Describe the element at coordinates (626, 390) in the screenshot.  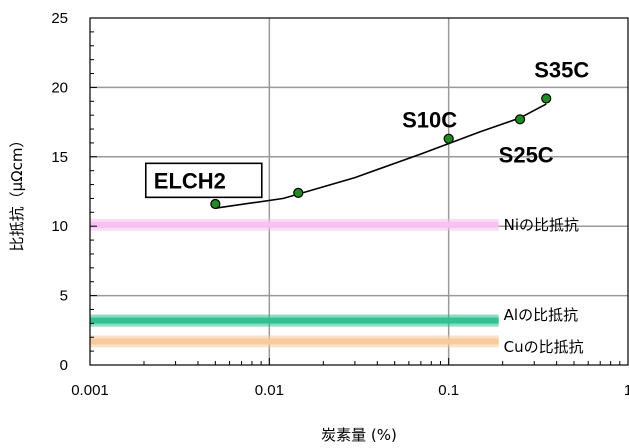
I see `x-tick-label: 1` at that location.